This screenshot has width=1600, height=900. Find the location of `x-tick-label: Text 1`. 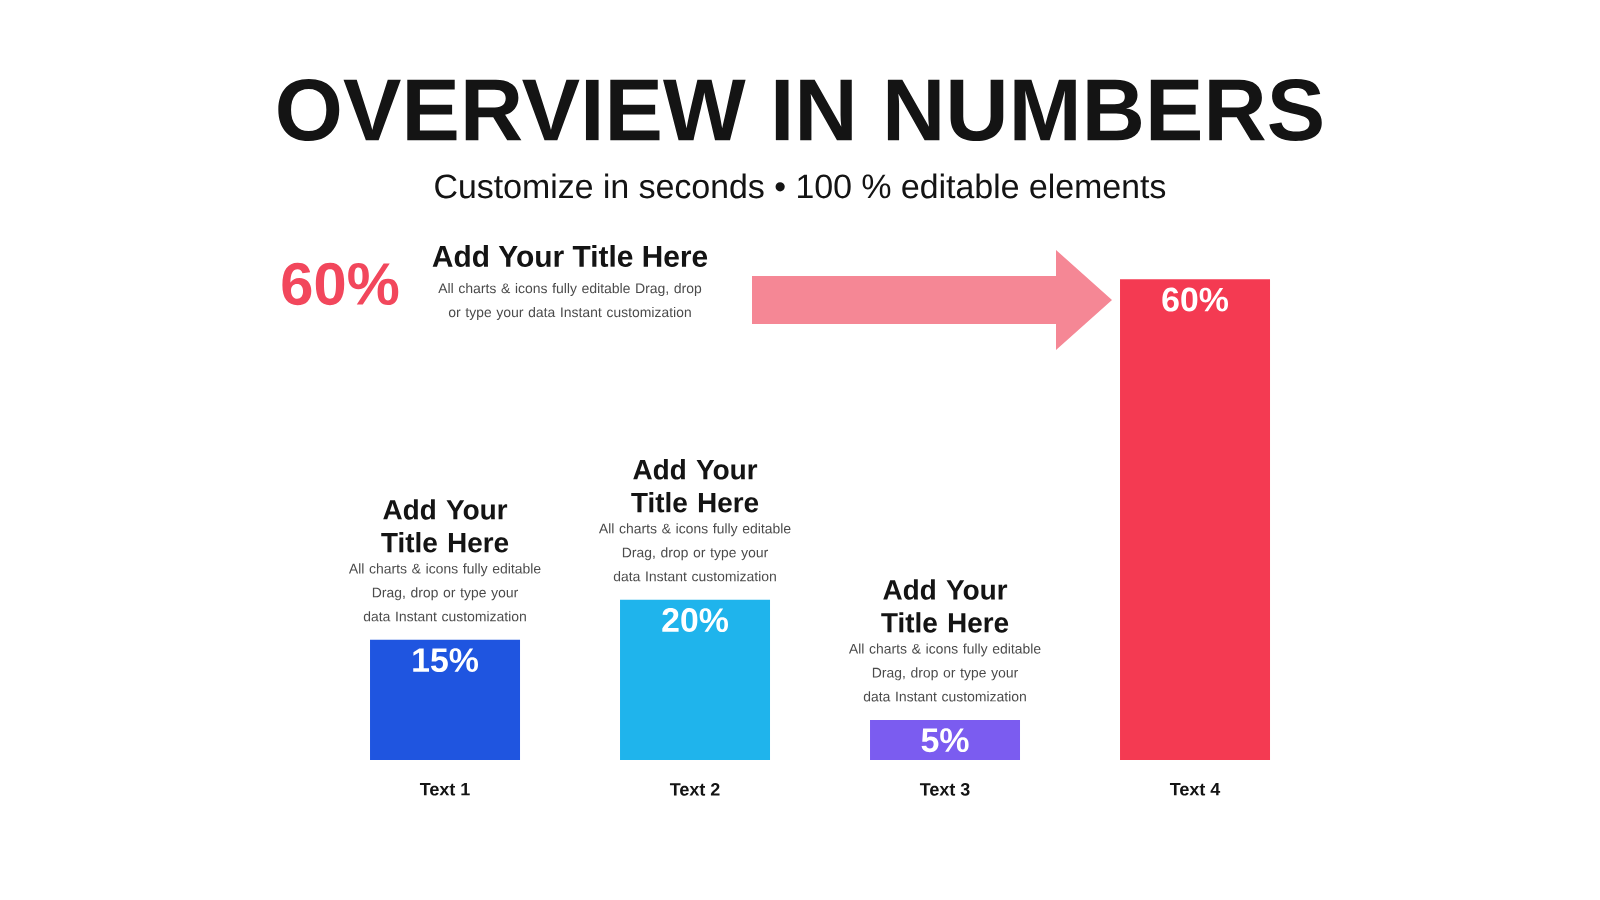

x-tick-label: Text 1 is located at coordinates (444, 789).